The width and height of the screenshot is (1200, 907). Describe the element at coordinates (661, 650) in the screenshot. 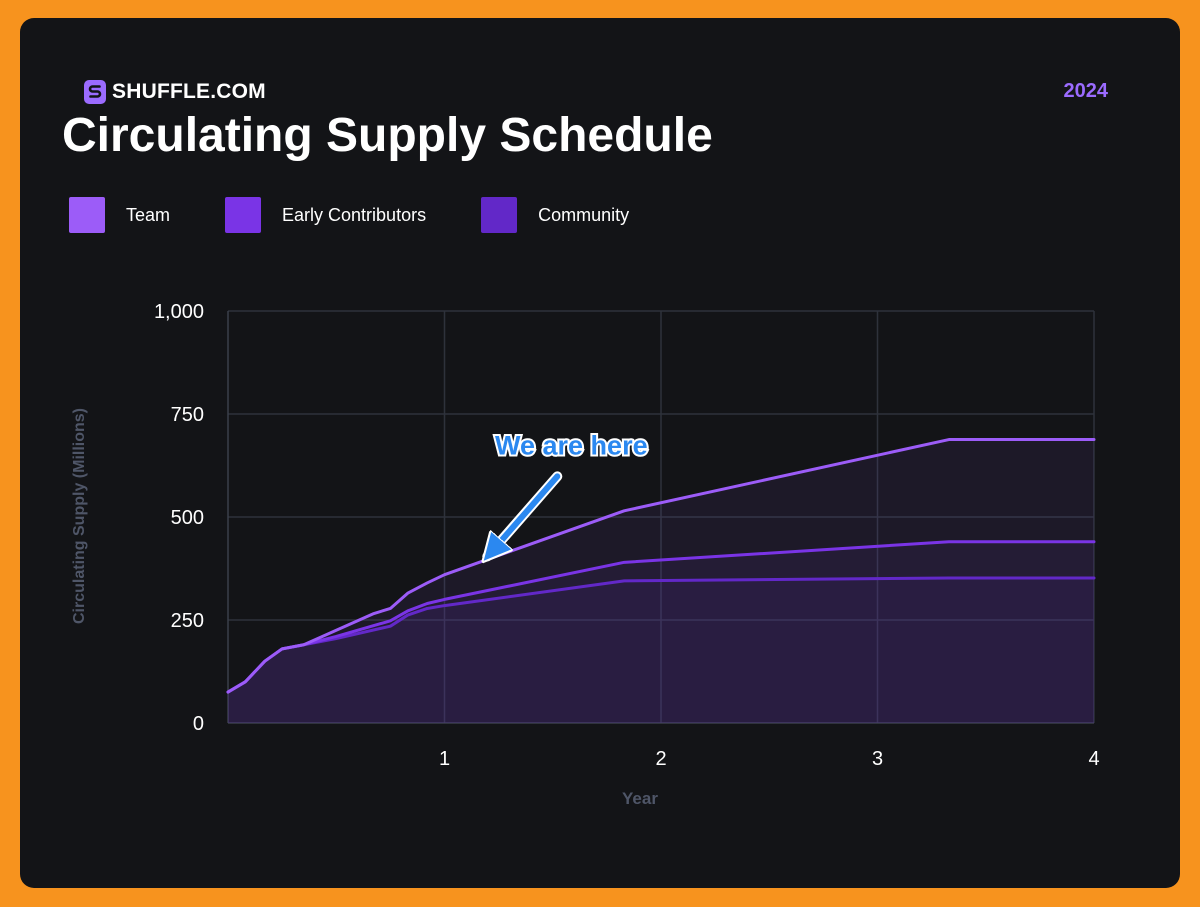

I see `area-community` at that location.